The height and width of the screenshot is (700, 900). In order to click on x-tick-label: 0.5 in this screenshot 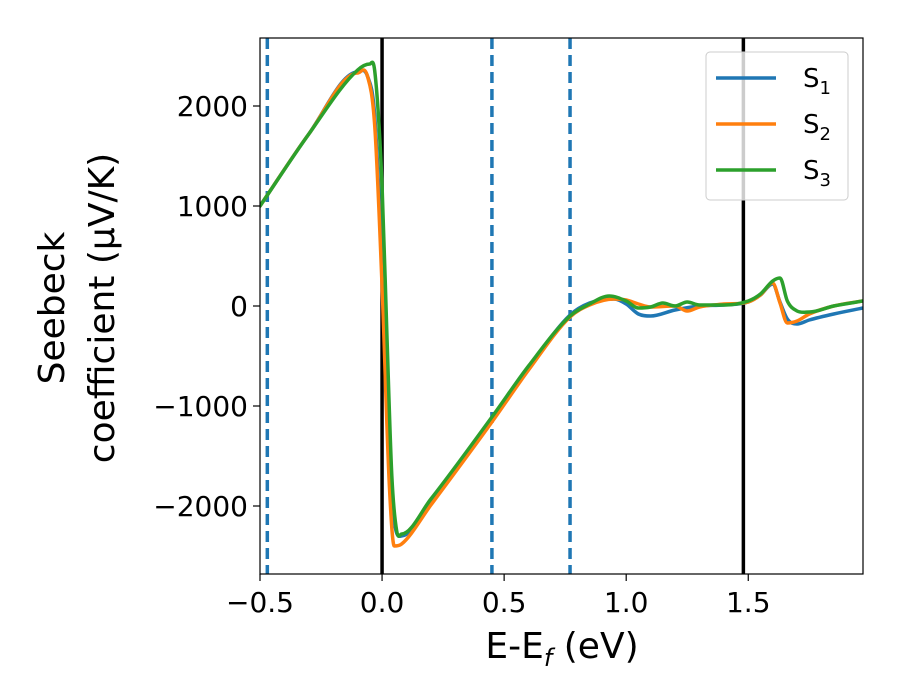, I will do `click(504, 602)`.